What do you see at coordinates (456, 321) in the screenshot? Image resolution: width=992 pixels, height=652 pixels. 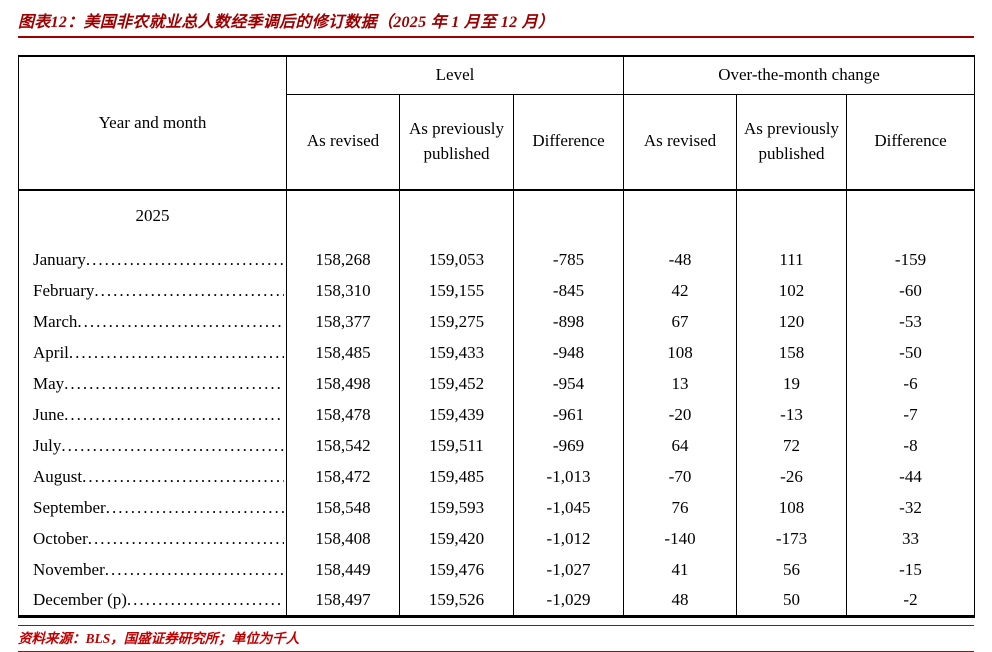 I see `cell-level-as-previously-published: 159,275` at bounding box center [456, 321].